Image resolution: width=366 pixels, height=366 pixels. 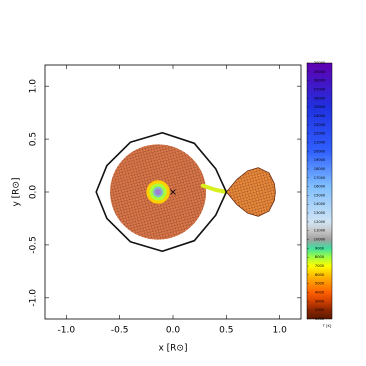 I want to click on mass-stream, so click(x=214, y=188).